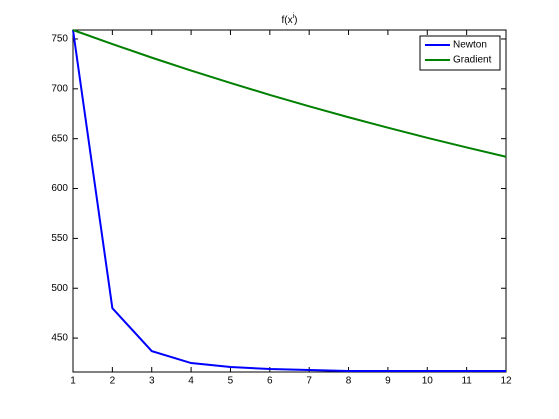 The height and width of the screenshot is (419, 559). What do you see at coordinates (270, 381) in the screenshot?
I see `x-tick-label: 6` at bounding box center [270, 381].